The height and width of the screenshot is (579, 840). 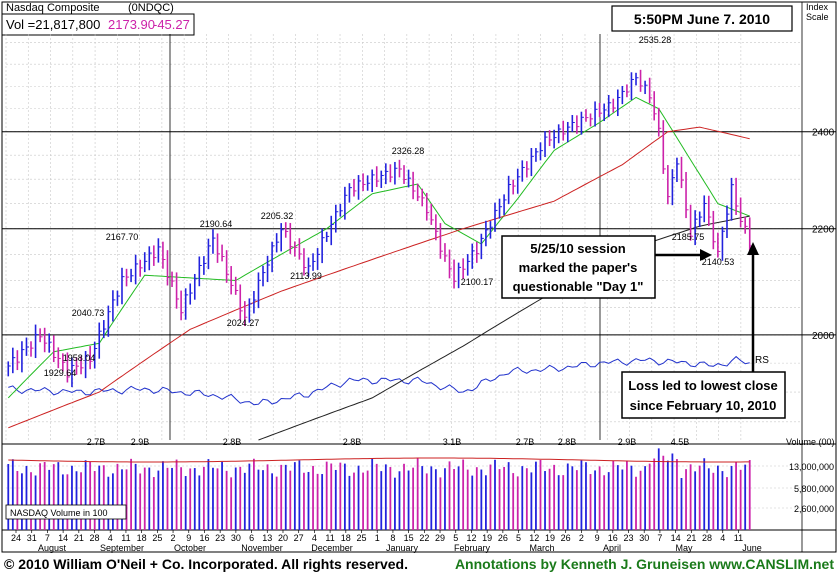 What do you see at coordinates (79, 538) in the screenshot?
I see `x-day-label: 21` at bounding box center [79, 538].